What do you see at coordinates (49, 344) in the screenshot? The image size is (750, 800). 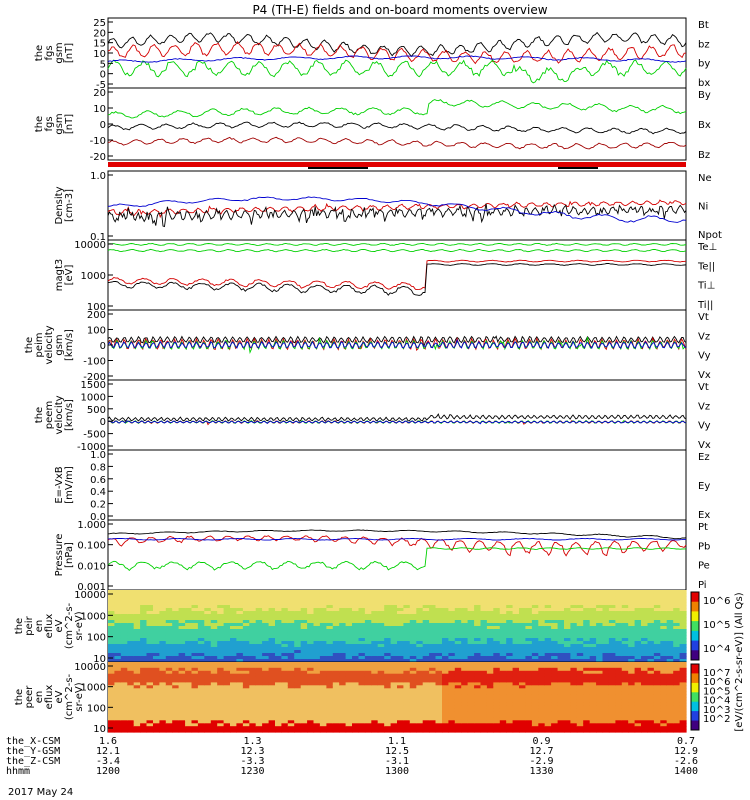 I see `y-axis-label: velocity` at bounding box center [49, 344].